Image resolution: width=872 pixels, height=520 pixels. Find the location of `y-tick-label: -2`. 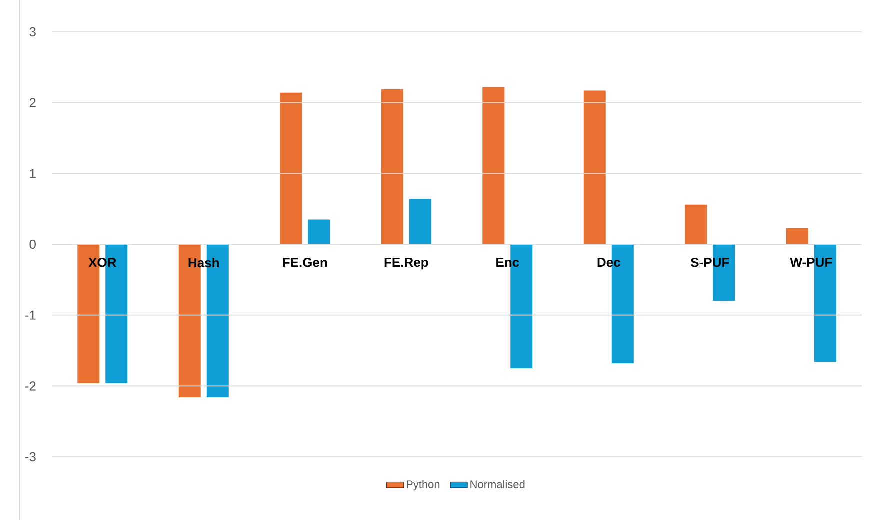

y-tick-label: -2 is located at coordinates (30, 386).